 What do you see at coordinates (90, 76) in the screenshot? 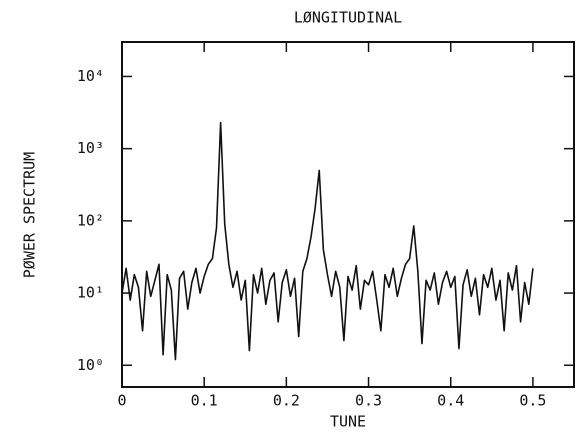
I see `y-tick-label: 10⁴` at bounding box center [90, 76].